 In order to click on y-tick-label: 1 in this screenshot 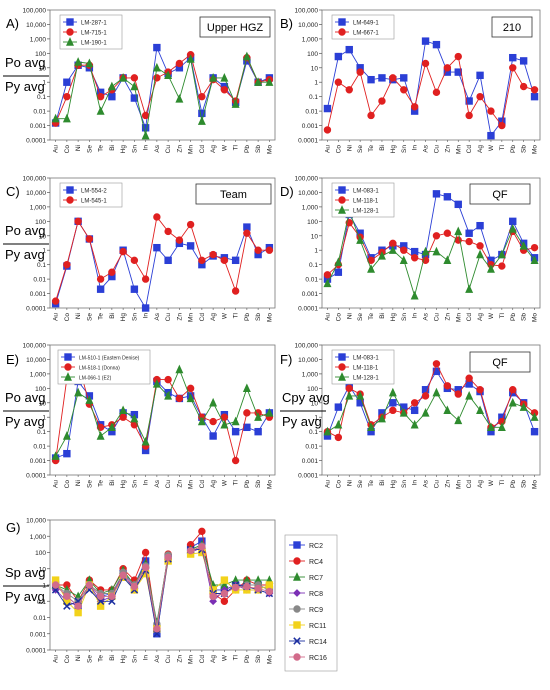, I will do `click(44, 251)`.